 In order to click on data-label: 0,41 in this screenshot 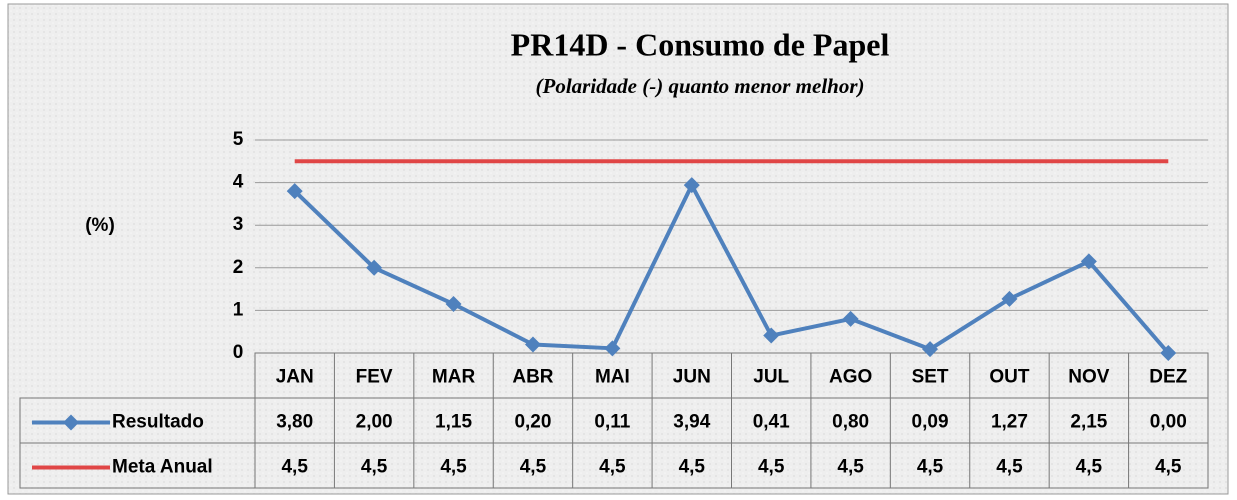, I will do `click(771, 422)`.